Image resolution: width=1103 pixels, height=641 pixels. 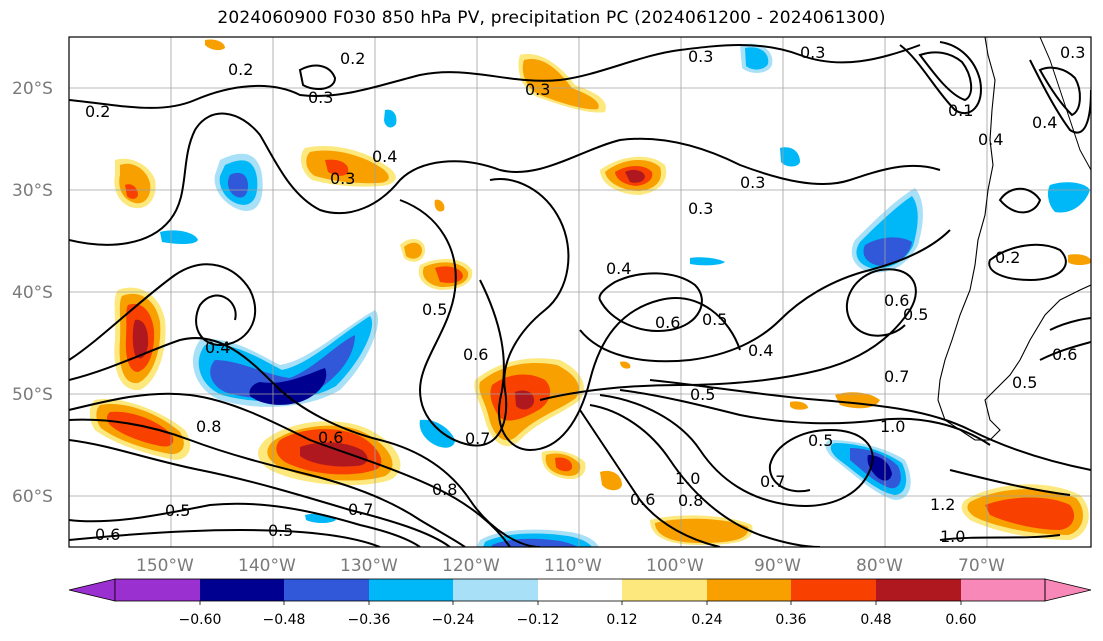 What do you see at coordinates (471, 566) in the screenshot?
I see `lon-label-120w: 120°W` at bounding box center [471, 566].